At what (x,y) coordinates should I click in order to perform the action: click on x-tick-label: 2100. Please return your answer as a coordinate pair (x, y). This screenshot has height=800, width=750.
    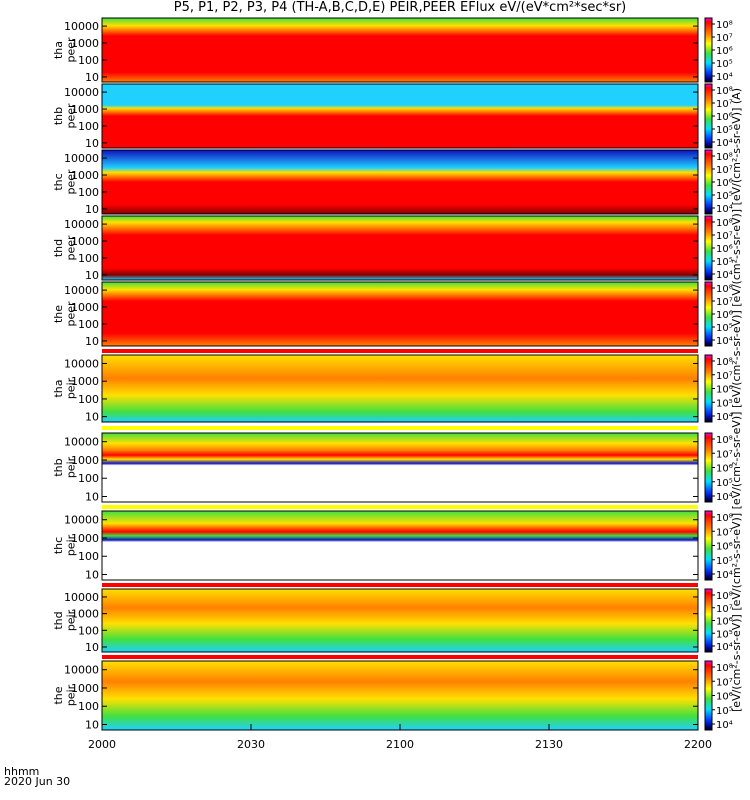
    Looking at the image, I should click on (400, 744).